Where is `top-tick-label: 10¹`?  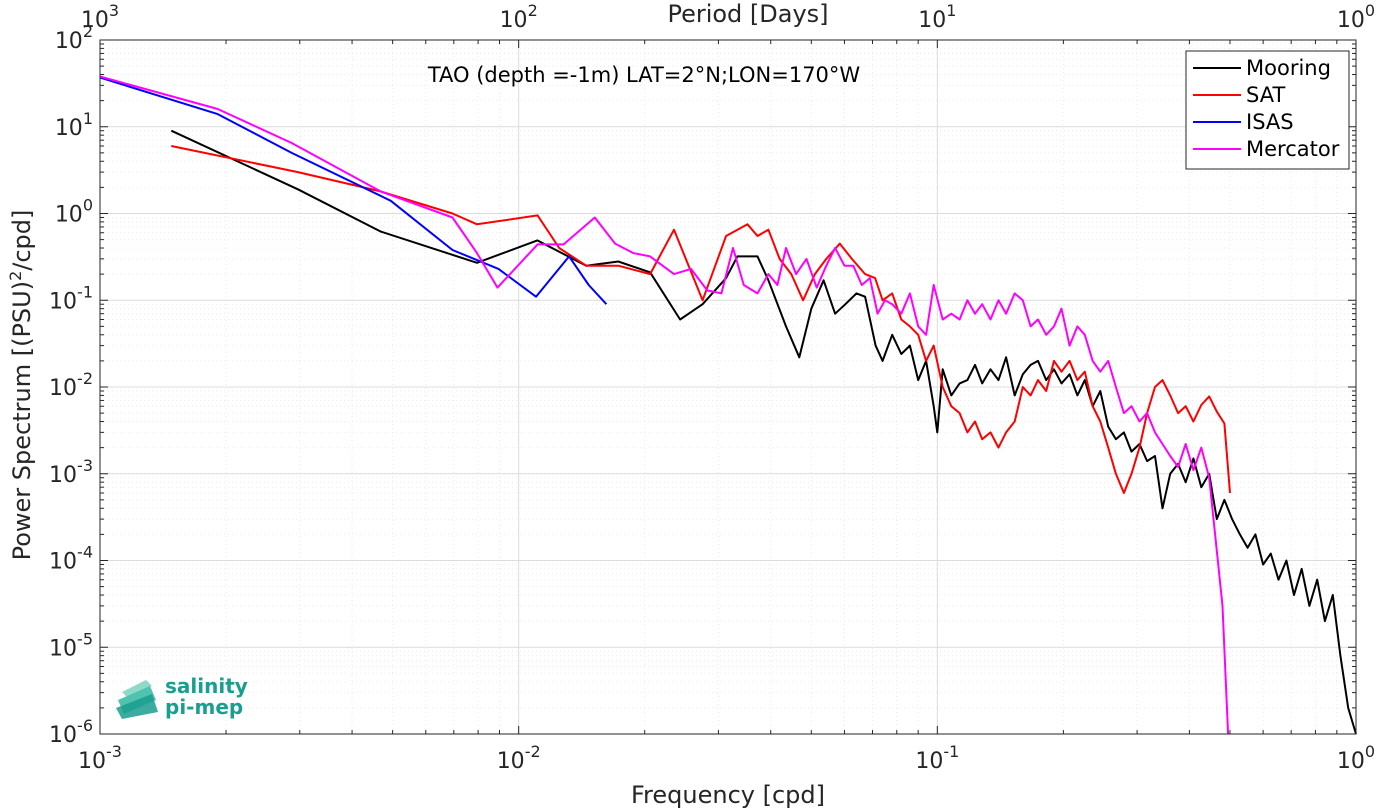 top-tick-label: 10¹ is located at coordinates (937, 17).